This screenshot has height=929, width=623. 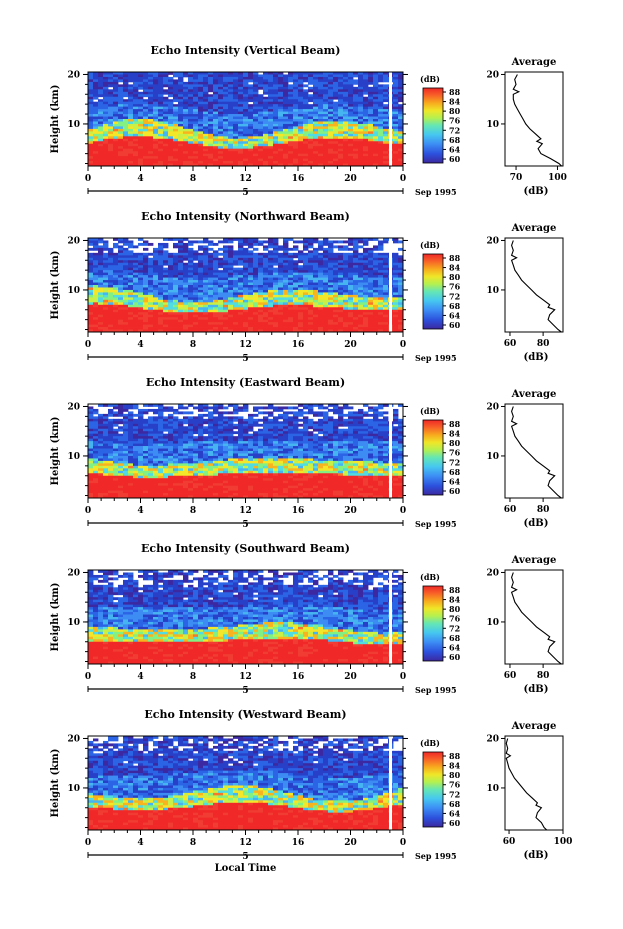 I want to click on average-x-tick-label: 100, so click(x=557, y=178).